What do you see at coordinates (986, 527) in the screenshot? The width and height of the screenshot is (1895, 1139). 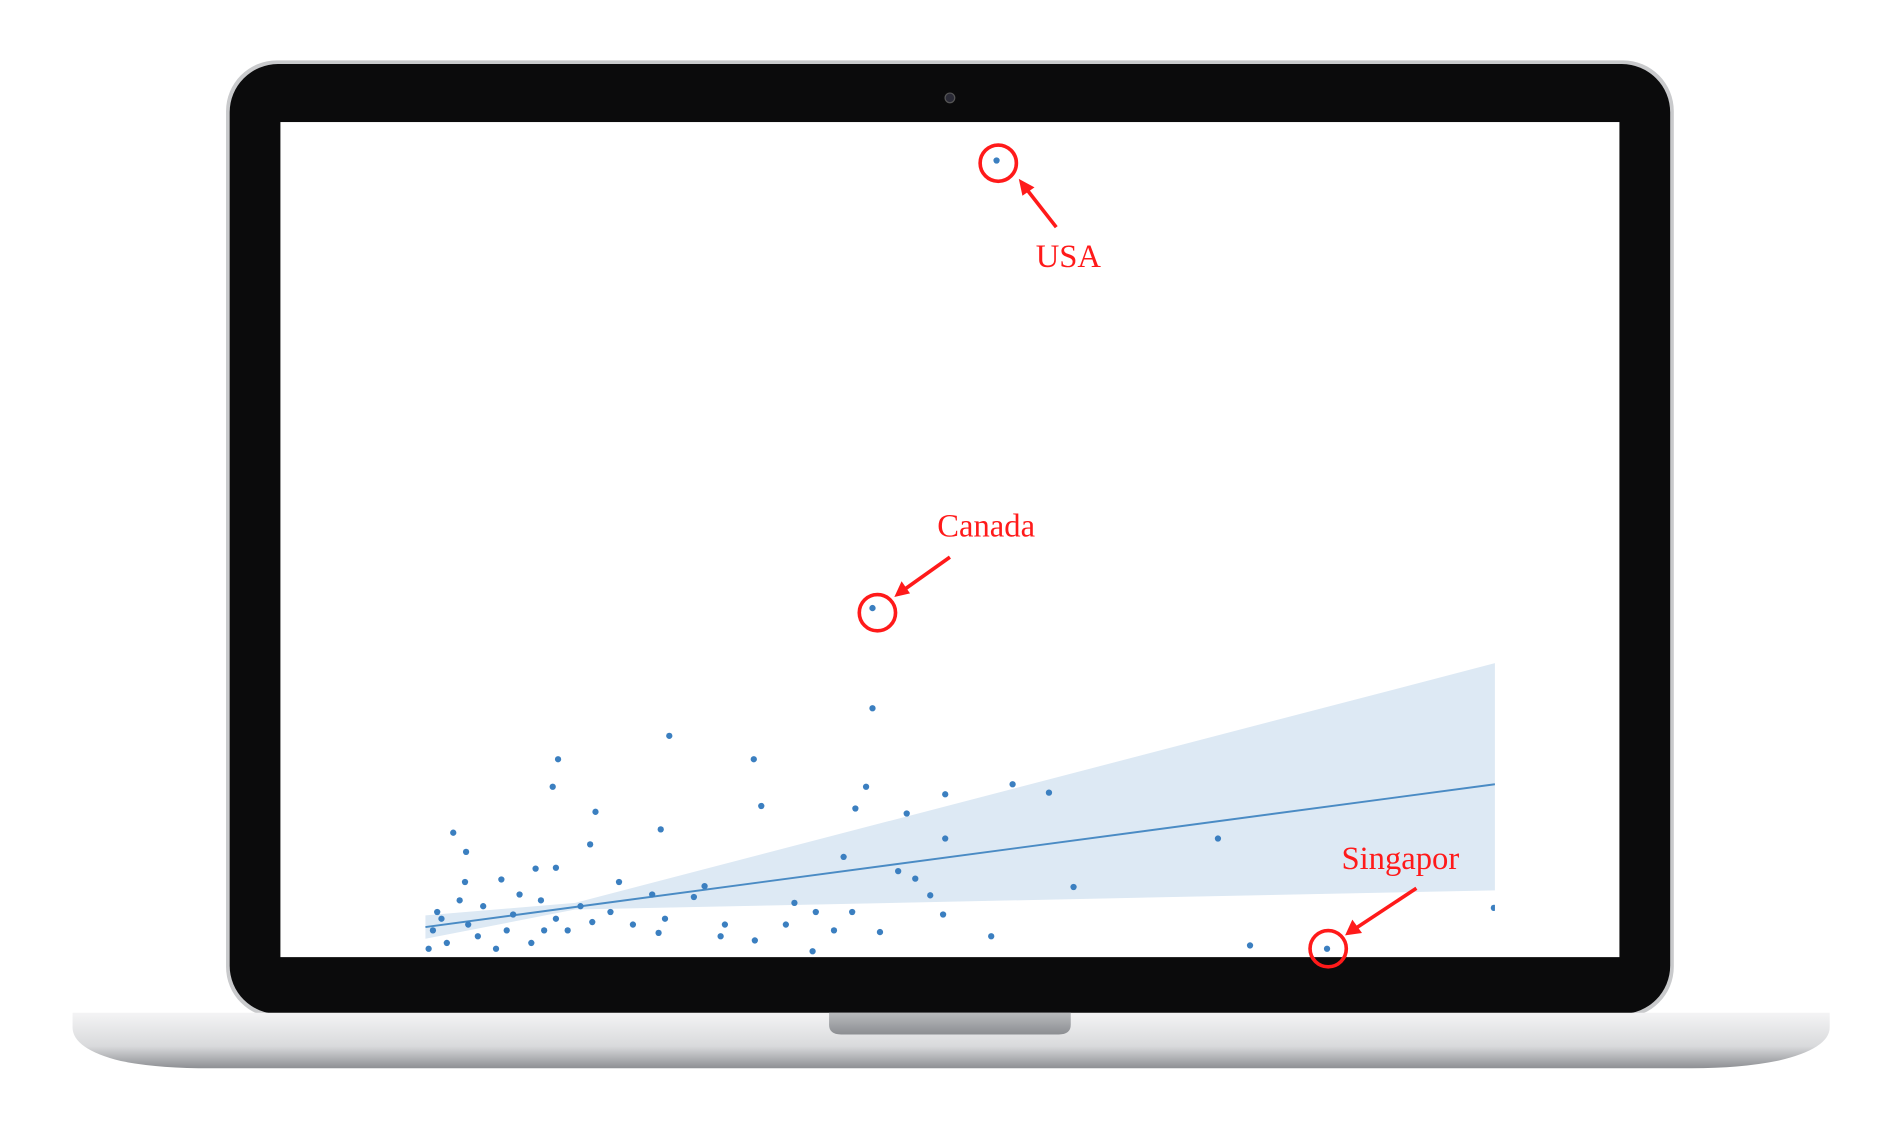 I see `annotation: Canada` at bounding box center [986, 527].